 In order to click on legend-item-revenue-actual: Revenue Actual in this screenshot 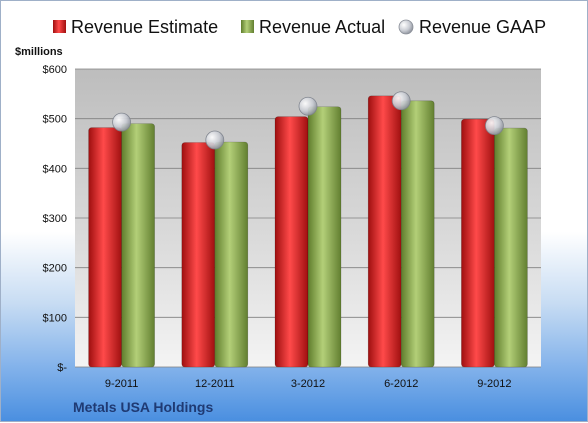, I will do `click(313, 27)`.